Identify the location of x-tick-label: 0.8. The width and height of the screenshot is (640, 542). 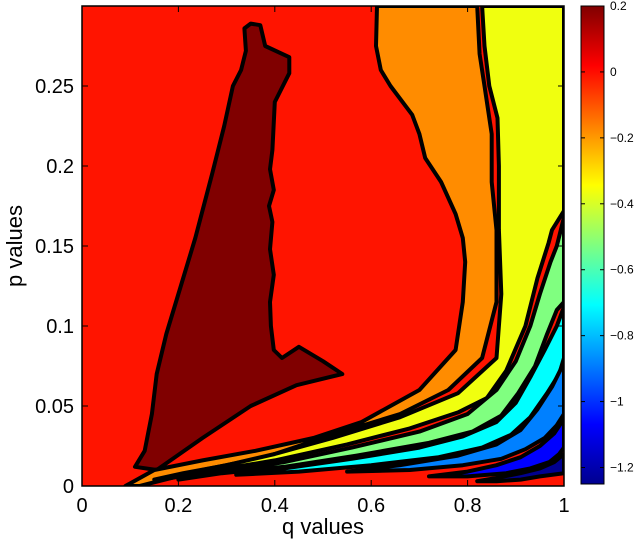
(468, 506).